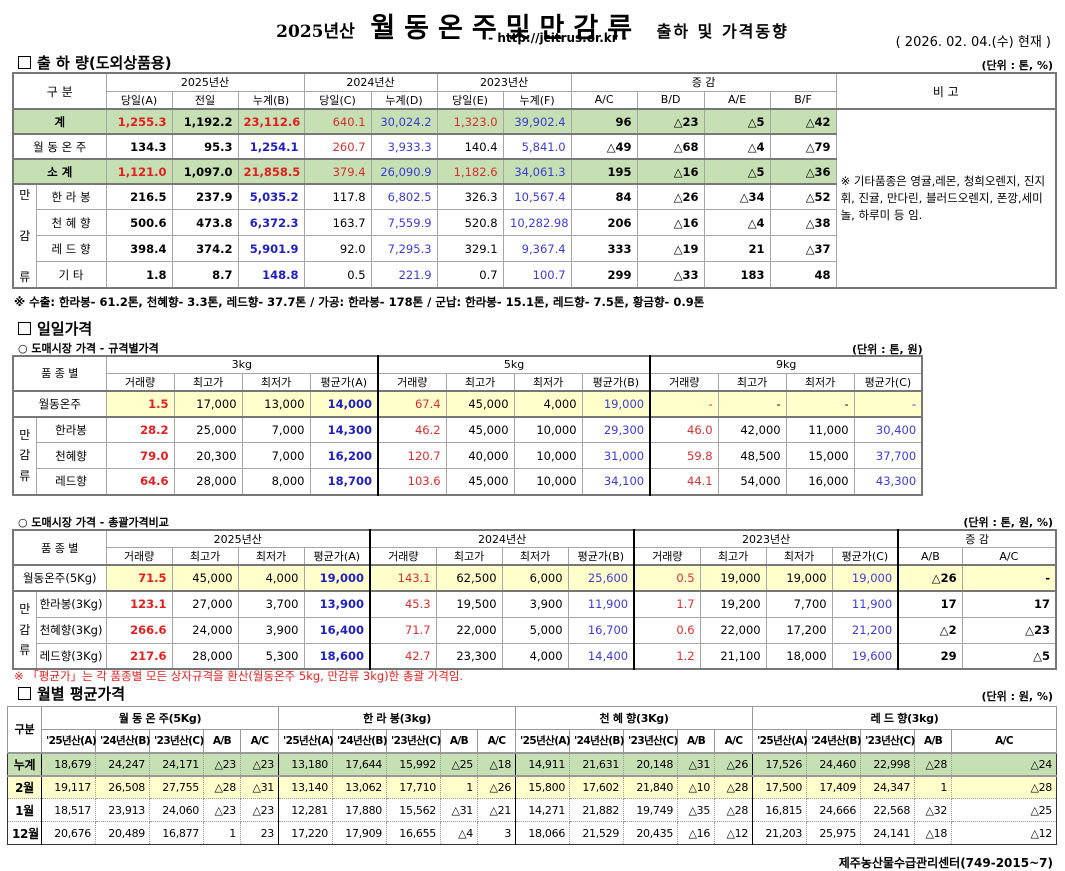 The width and height of the screenshot is (1065, 871). Describe the element at coordinates (1004, 787) in the screenshot. I see `cell: △28` at that location.